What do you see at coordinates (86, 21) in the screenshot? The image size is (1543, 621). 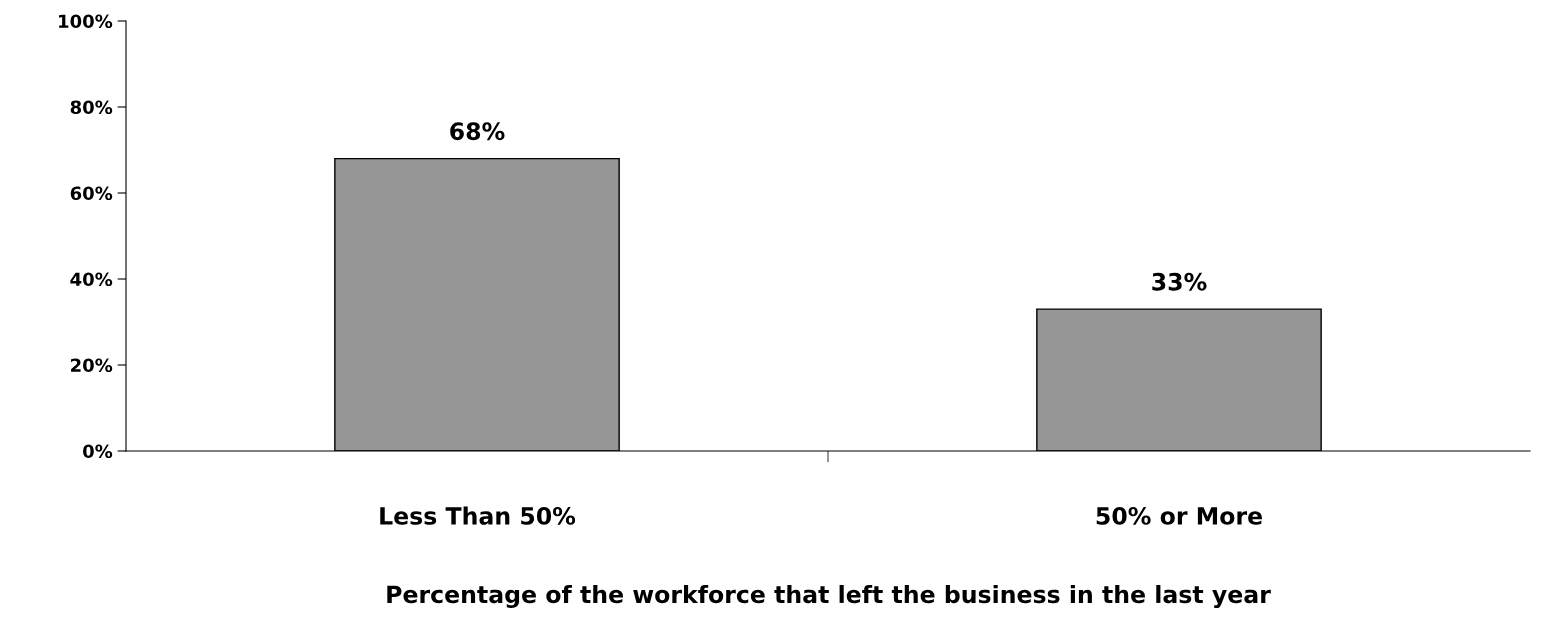 I see `y-tick-label: 100%` at bounding box center [86, 21].